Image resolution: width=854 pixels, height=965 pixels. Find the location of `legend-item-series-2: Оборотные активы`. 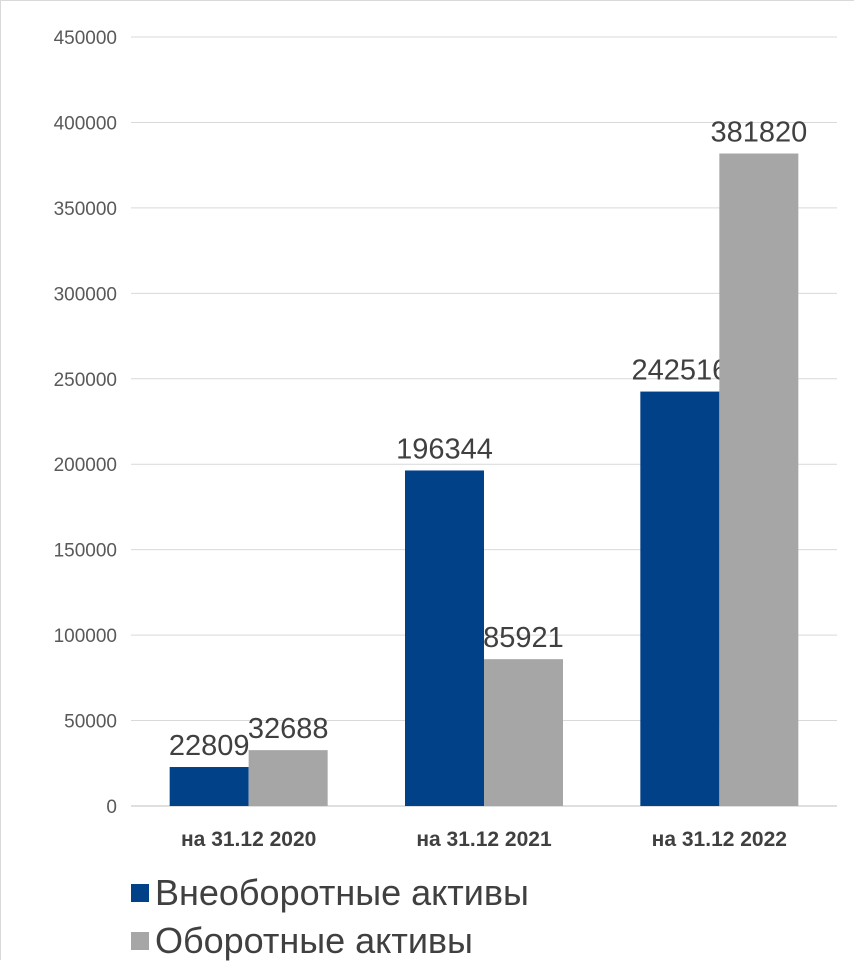

legend-item-series-2: Оборотные активы is located at coordinates (330, 941).